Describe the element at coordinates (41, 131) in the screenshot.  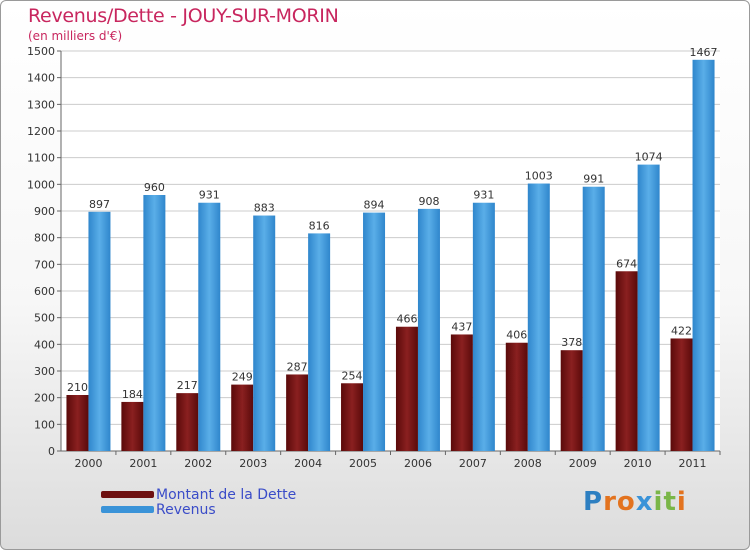
I see `y-tick-label: 1200` at that location.